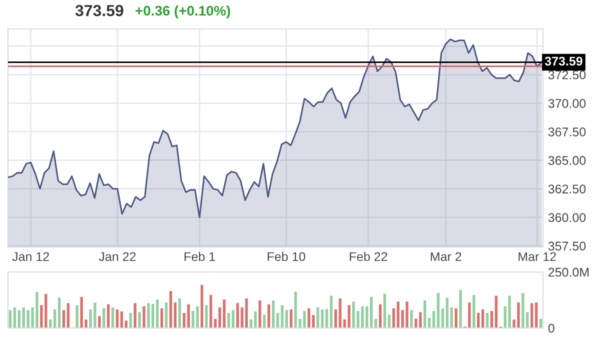 Image resolution: width=600 pixels, height=341 pixels. I want to click on x-tick-label: Feb 1, so click(199, 257).